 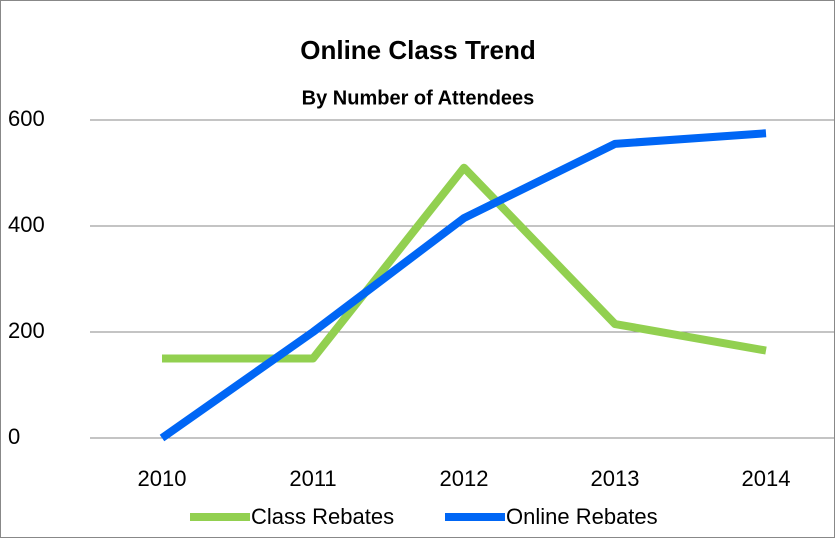 I want to click on x-tick-label: 2011, so click(x=312, y=478).